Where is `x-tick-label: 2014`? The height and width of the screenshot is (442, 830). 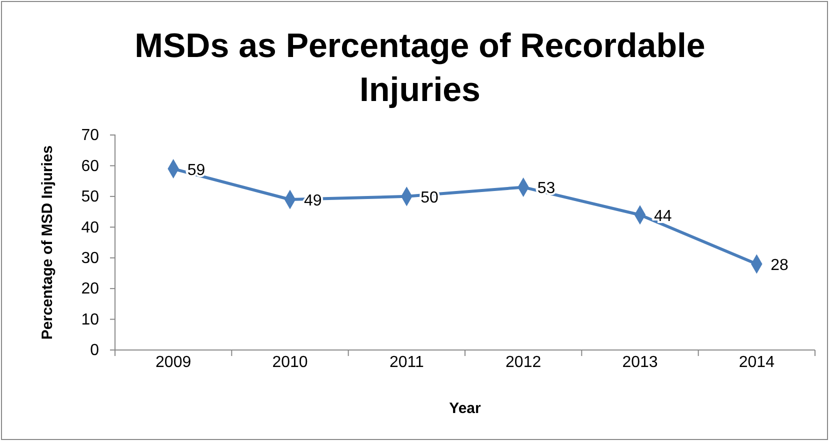
x-tick-label: 2014 is located at coordinates (756, 362).